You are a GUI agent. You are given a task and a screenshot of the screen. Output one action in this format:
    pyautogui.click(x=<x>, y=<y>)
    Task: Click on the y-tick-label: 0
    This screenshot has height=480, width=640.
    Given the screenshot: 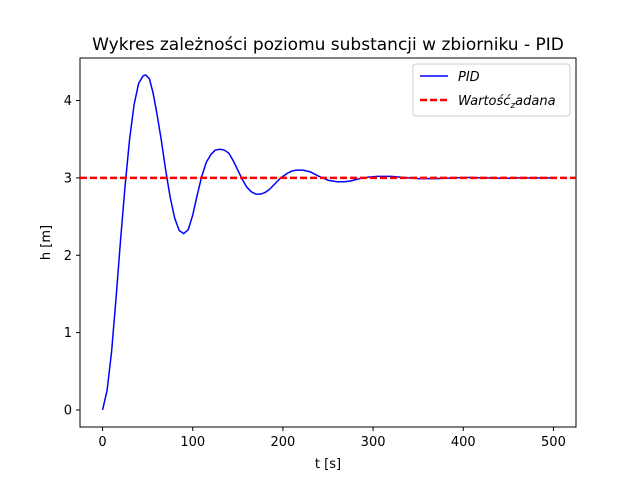 What is the action you would take?
    pyautogui.click(x=68, y=410)
    